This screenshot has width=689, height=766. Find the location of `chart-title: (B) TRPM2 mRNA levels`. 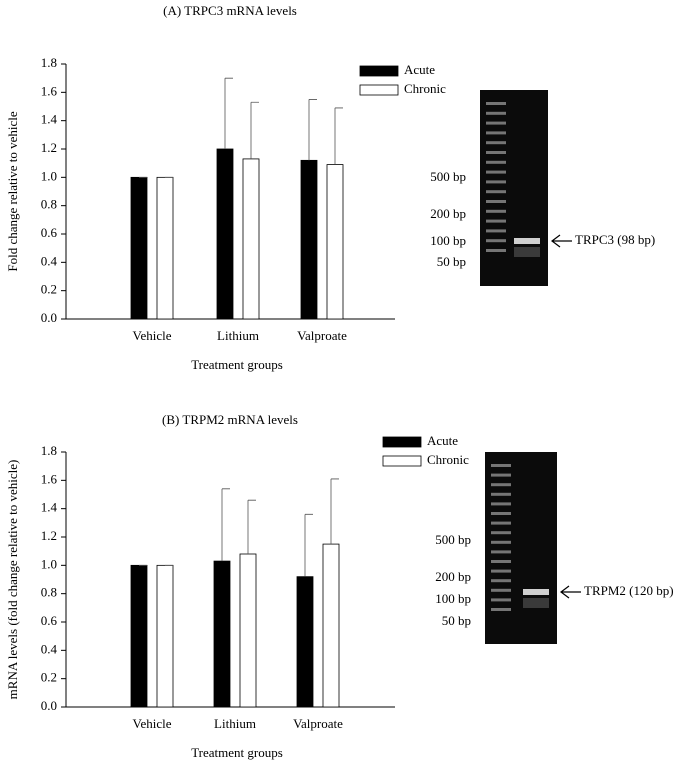

chart-title: (B) TRPM2 mRNA levels is located at coordinates (230, 419).